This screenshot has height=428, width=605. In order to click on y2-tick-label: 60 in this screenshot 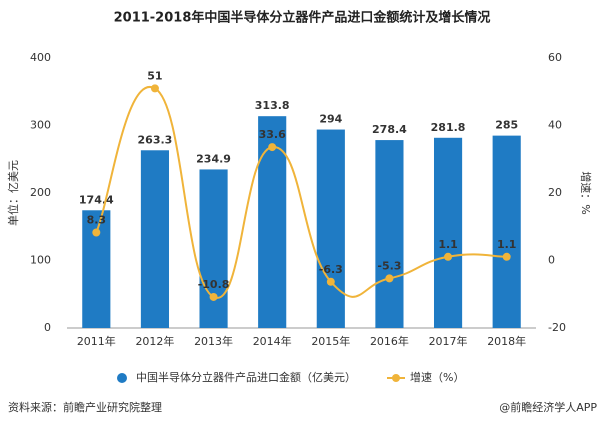, I will do `click(555, 57)`.